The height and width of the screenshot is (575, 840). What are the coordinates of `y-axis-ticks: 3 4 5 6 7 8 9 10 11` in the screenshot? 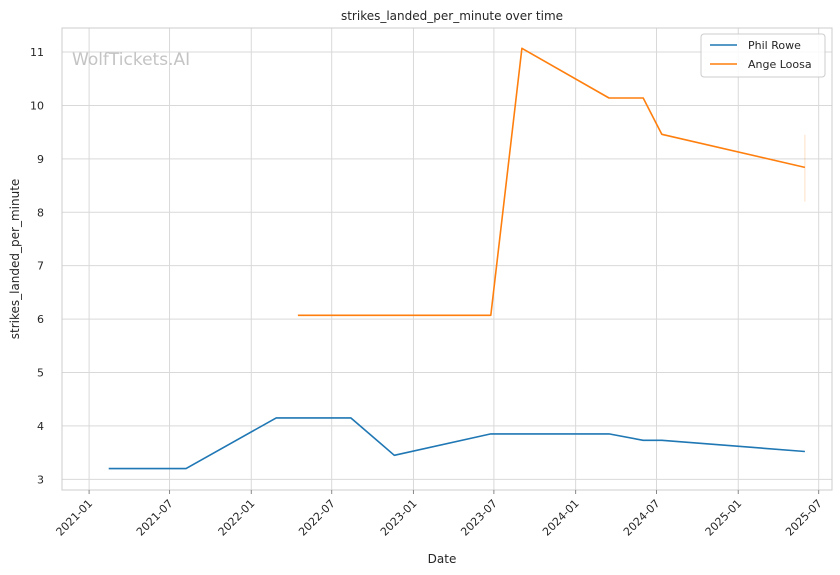 It's located at (37, 266).